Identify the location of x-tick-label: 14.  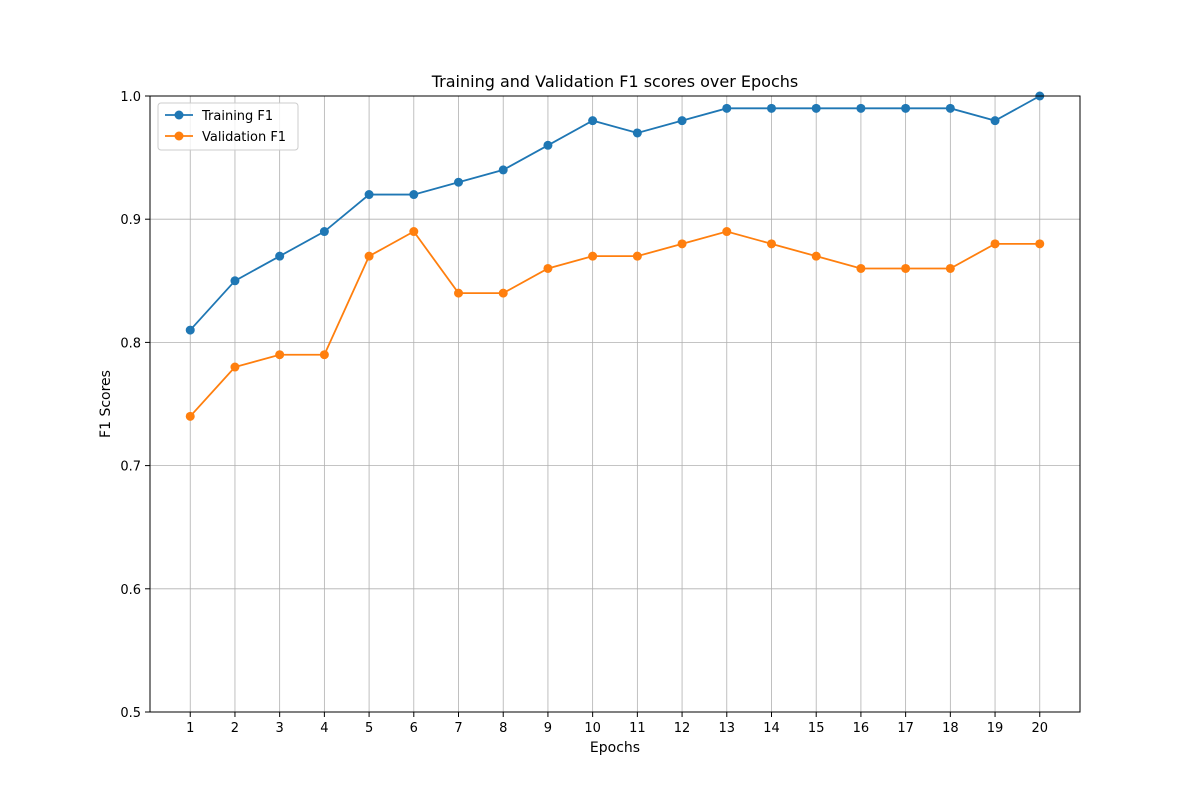
(771, 728).